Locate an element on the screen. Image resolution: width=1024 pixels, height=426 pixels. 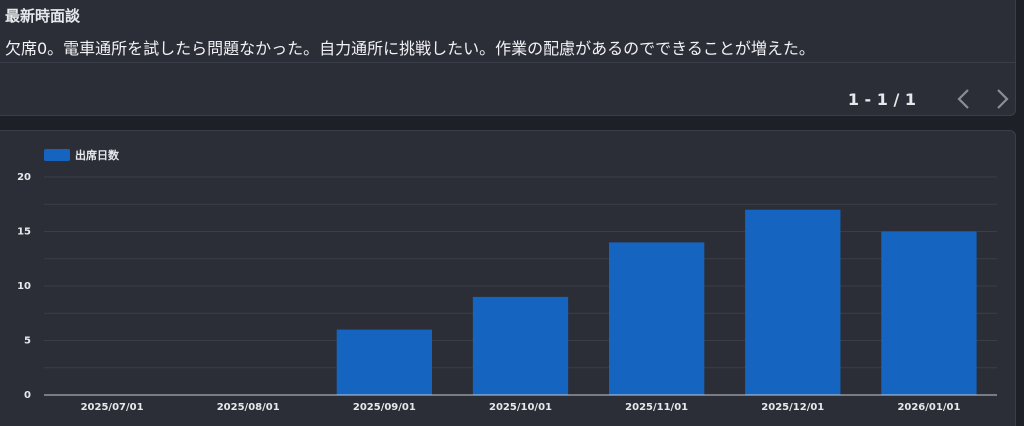
y-tick-label: 5 is located at coordinates (27, 341).